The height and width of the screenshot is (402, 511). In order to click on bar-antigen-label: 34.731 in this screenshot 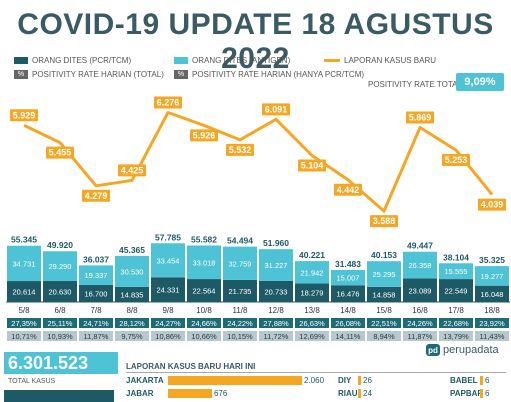, I will do `click(24, 263)`.